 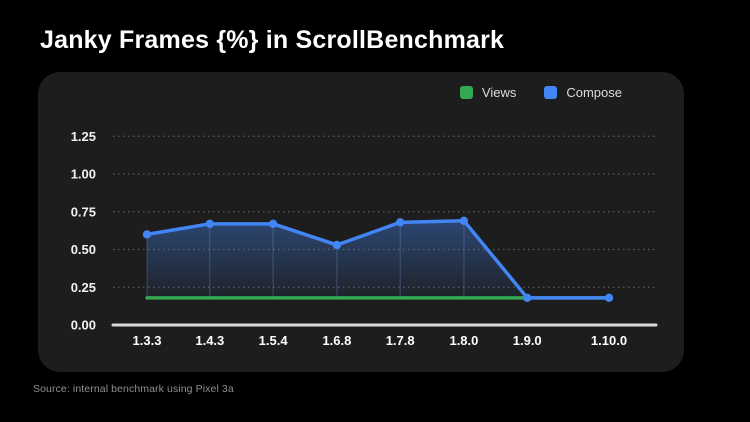 What do you see at coordinates (527, 340) in the screenshot?
I see `x-tick-label: 1.9.0` at bounding box center [527, 340].